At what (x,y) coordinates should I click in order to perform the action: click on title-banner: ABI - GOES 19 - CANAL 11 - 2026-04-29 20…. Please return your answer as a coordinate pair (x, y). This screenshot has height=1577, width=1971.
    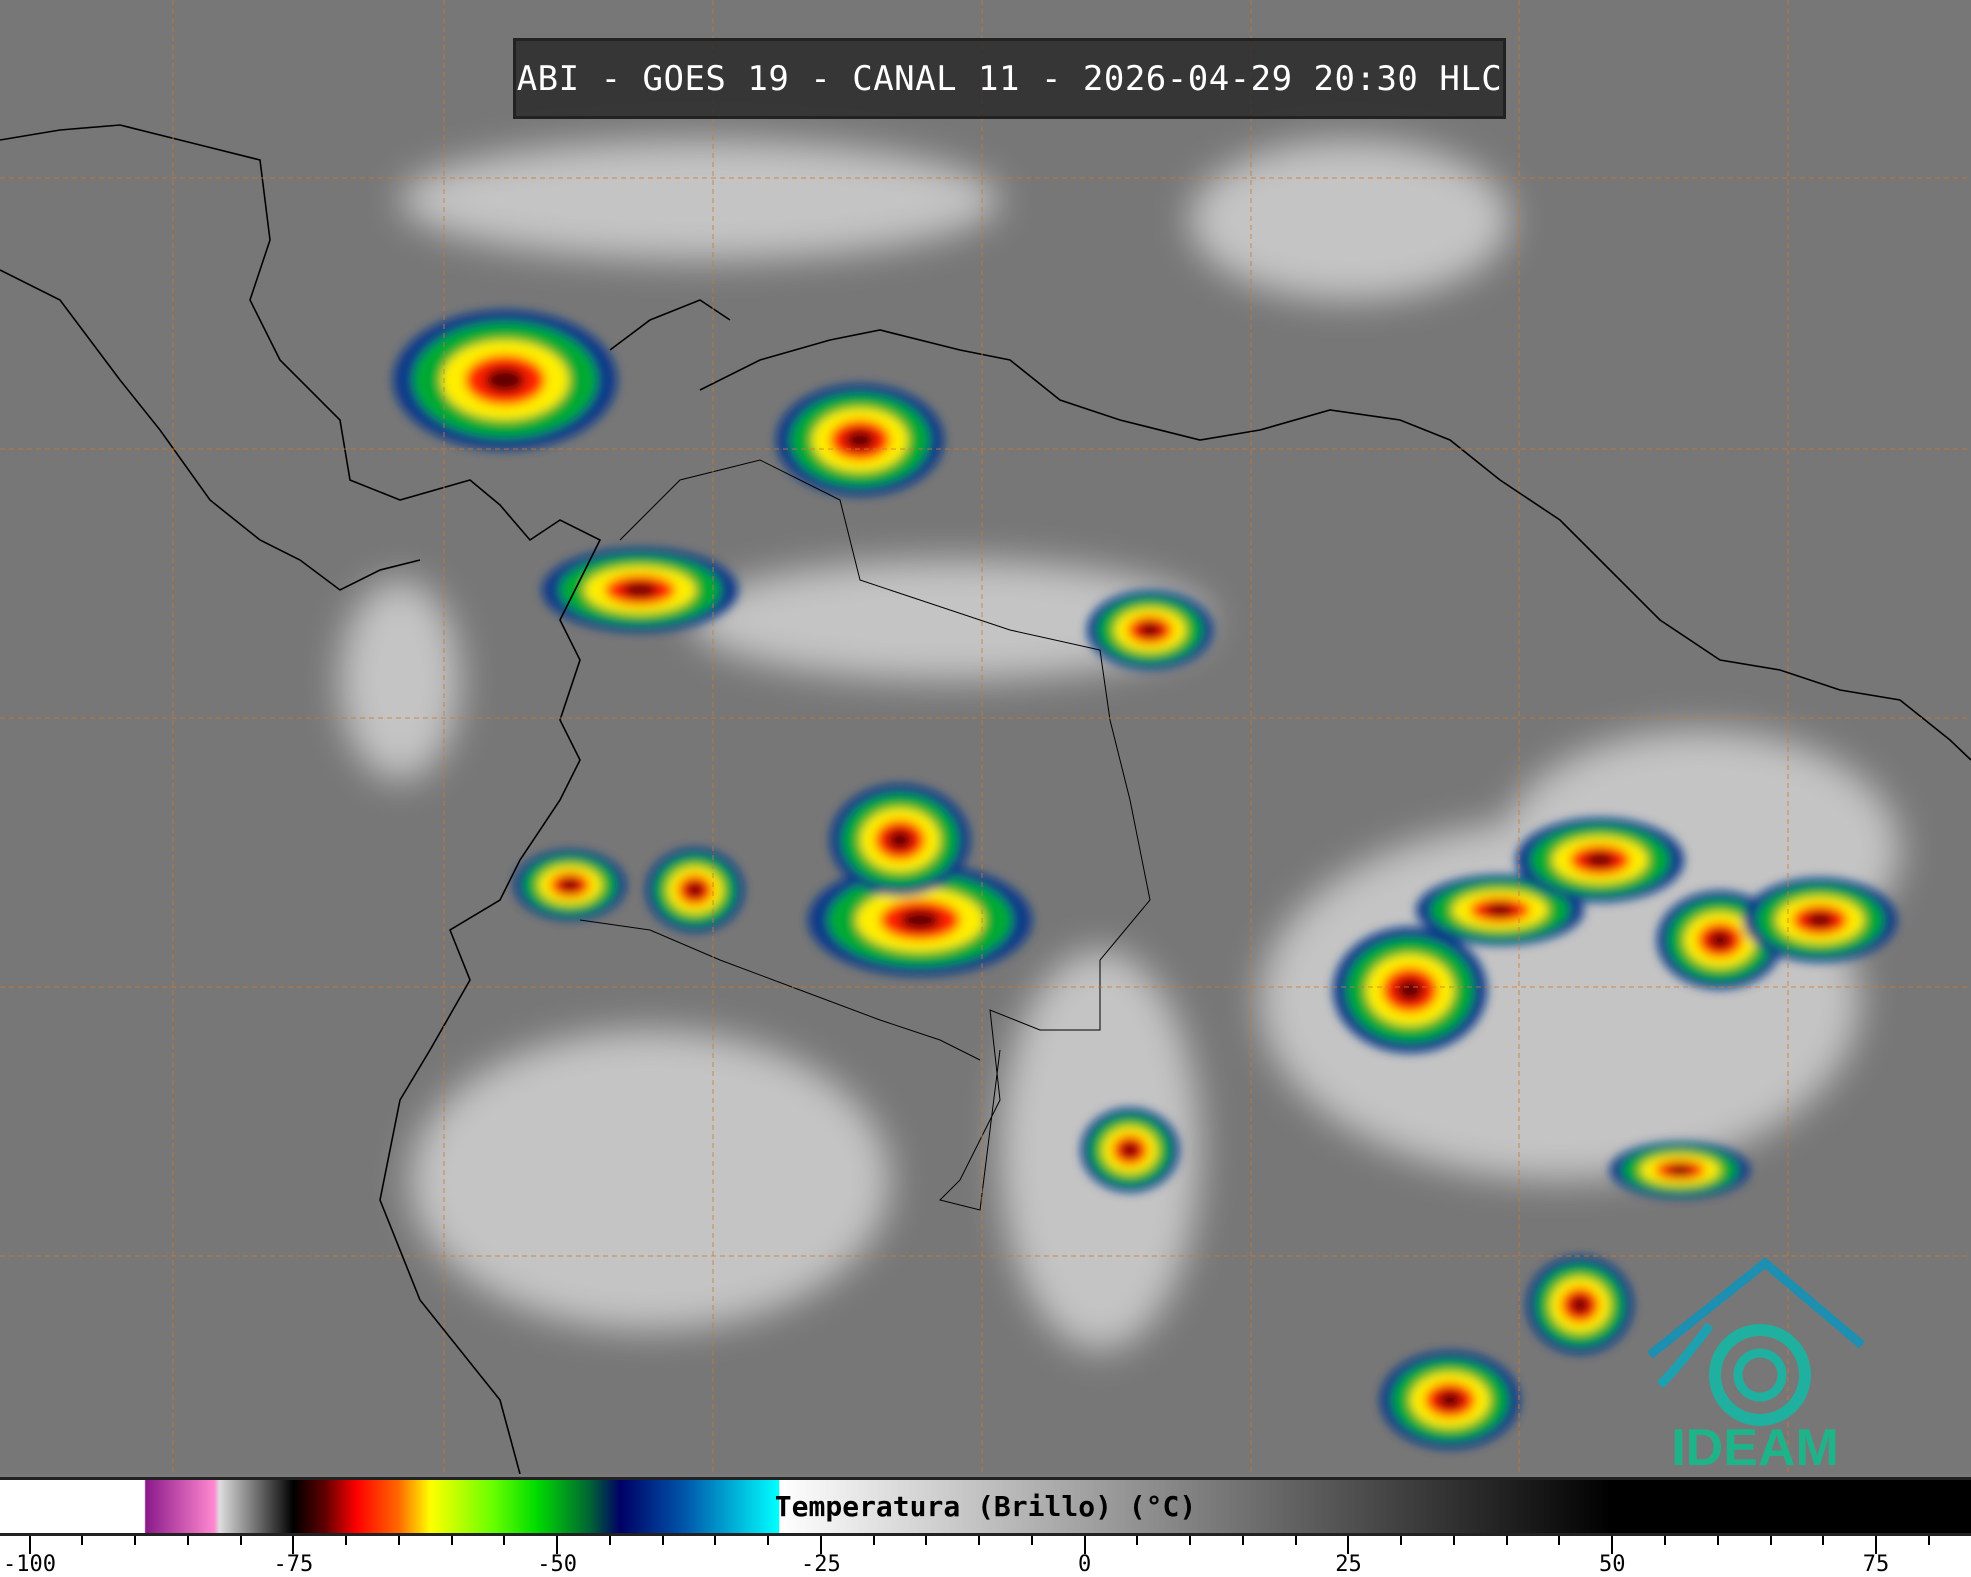
    Looking at the image, I should click on (1009, 78).